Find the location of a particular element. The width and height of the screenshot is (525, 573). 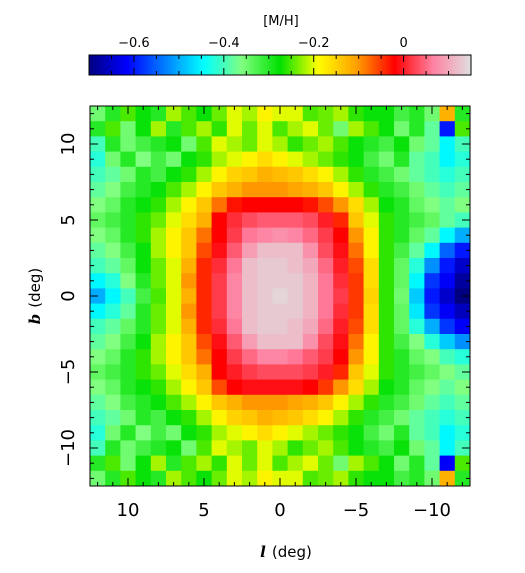

x-tick-labels: 10 5 0 −5 −10 is located at coordinates (284, 510).